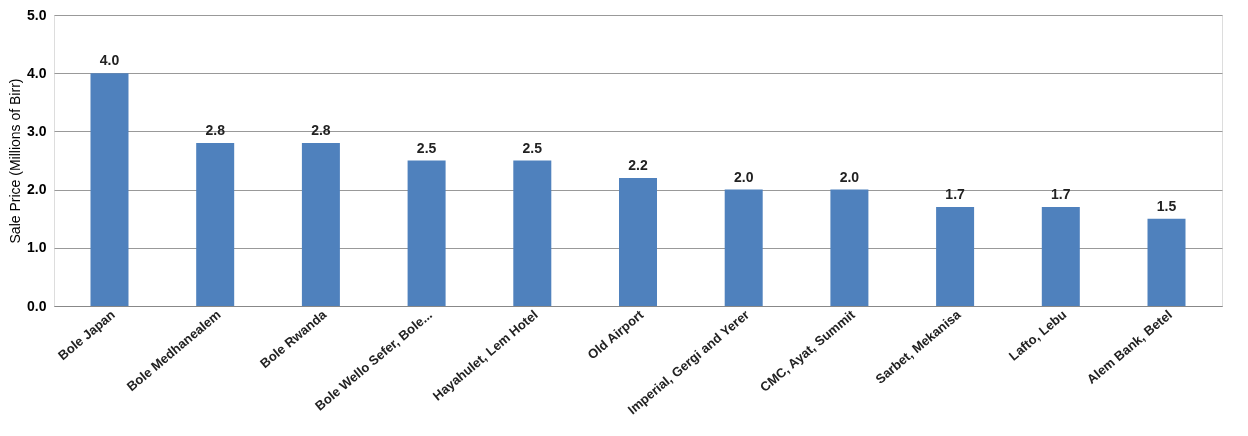 This screenshot has width=1248, height=436. Describe the element at coordinates (37, 189) in the screenshot. I see `y-tick-label: 2.0` at that location.